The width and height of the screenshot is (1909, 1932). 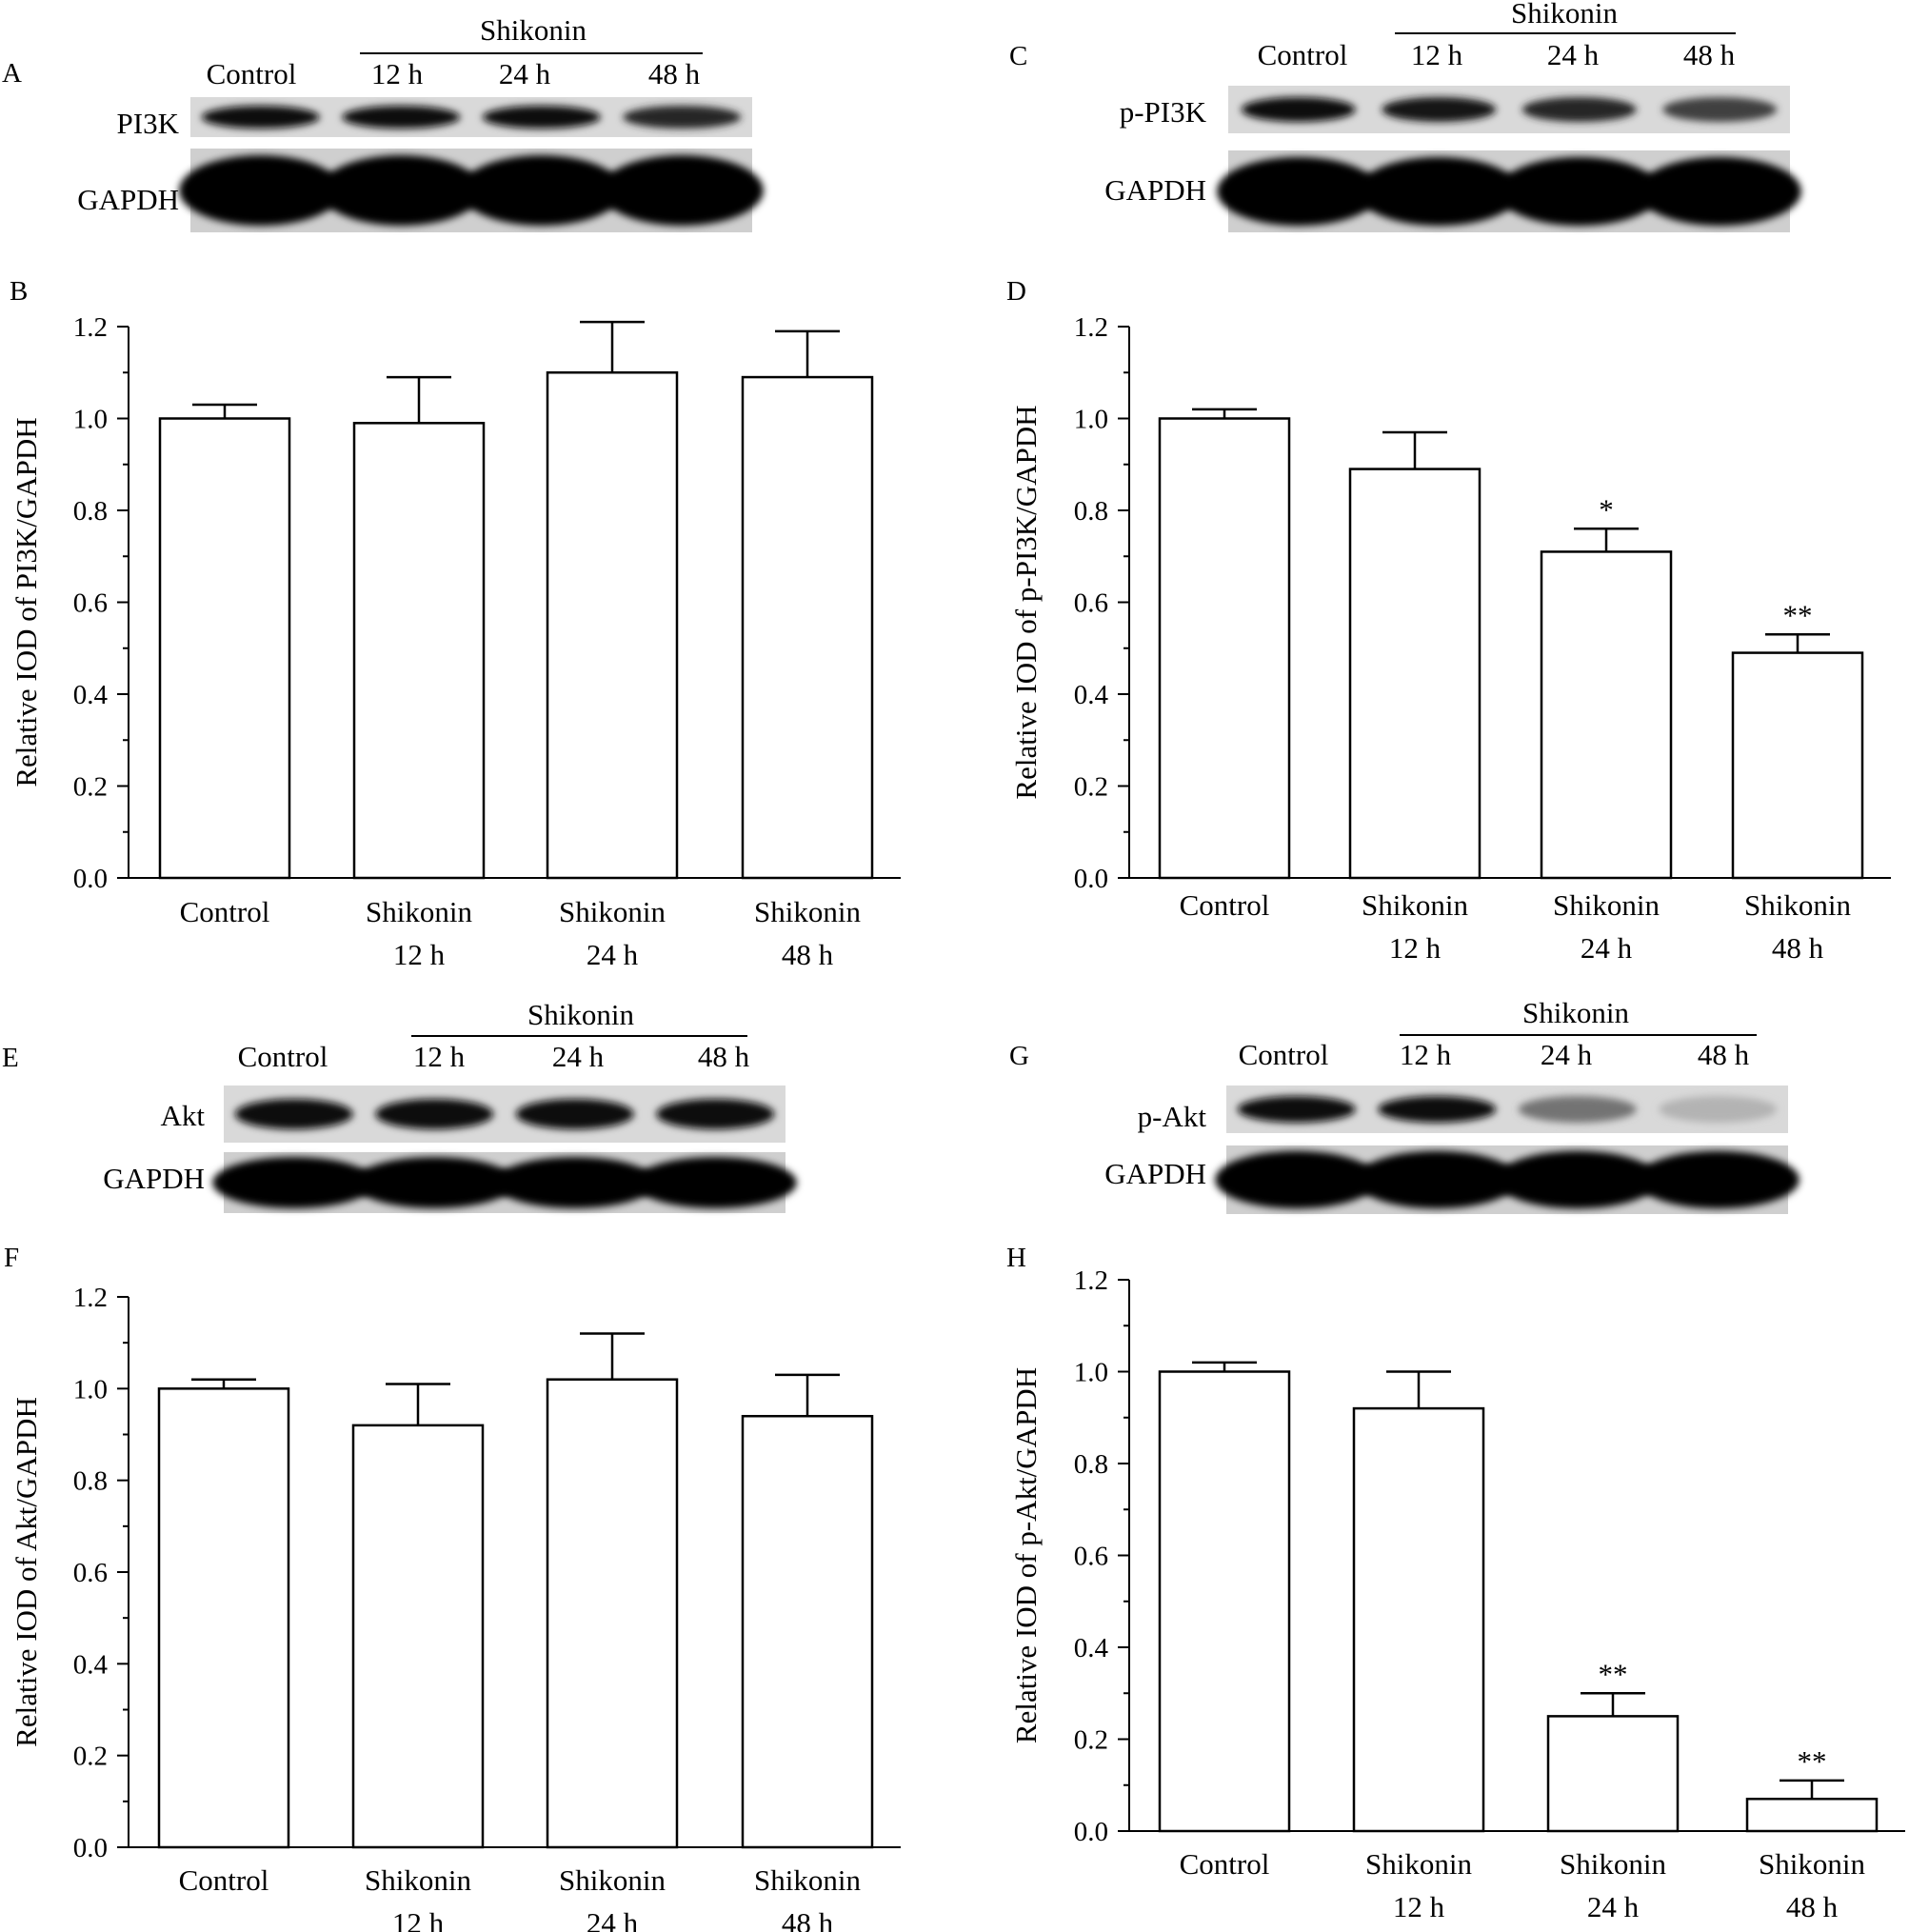 What do you see at coordinates (383, 122) in the screenshot?
I see `blot-panel-a: A Shikonin Control 12 h 24 h 48 h PI3K GAPDH` at bounding box center [383, 122].